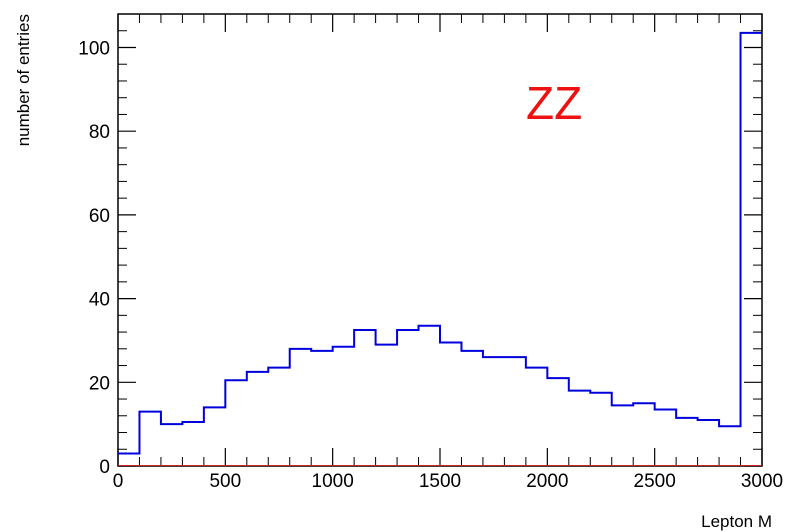 Image resolution: width=787 pixels, height=532 pixels. What do you see at coordinates (99, 216) in the screenshot?
I see `y-tick-label: 60` at bounding box center [99, 216].